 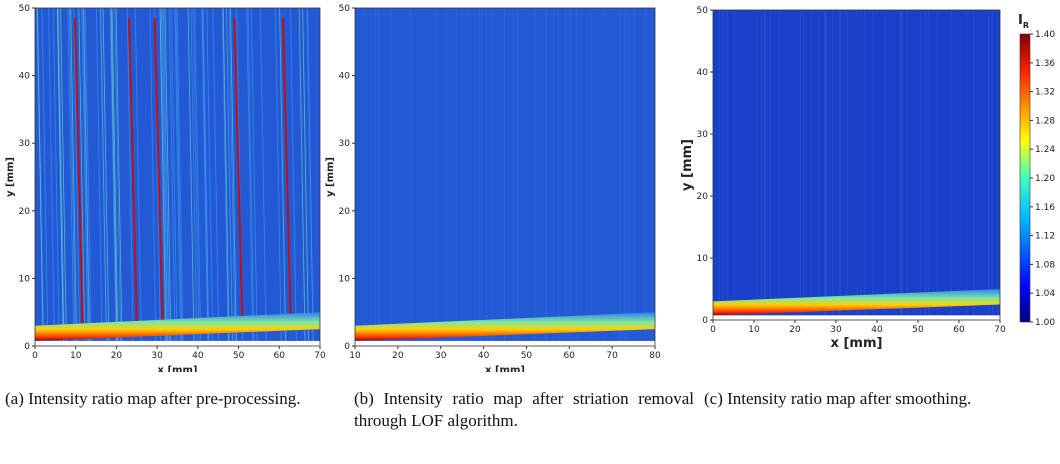 What do you see at coordinates (25, 77) in the screenshot?
I see `y-tick-label: 40` at bounding box center [25, 77].